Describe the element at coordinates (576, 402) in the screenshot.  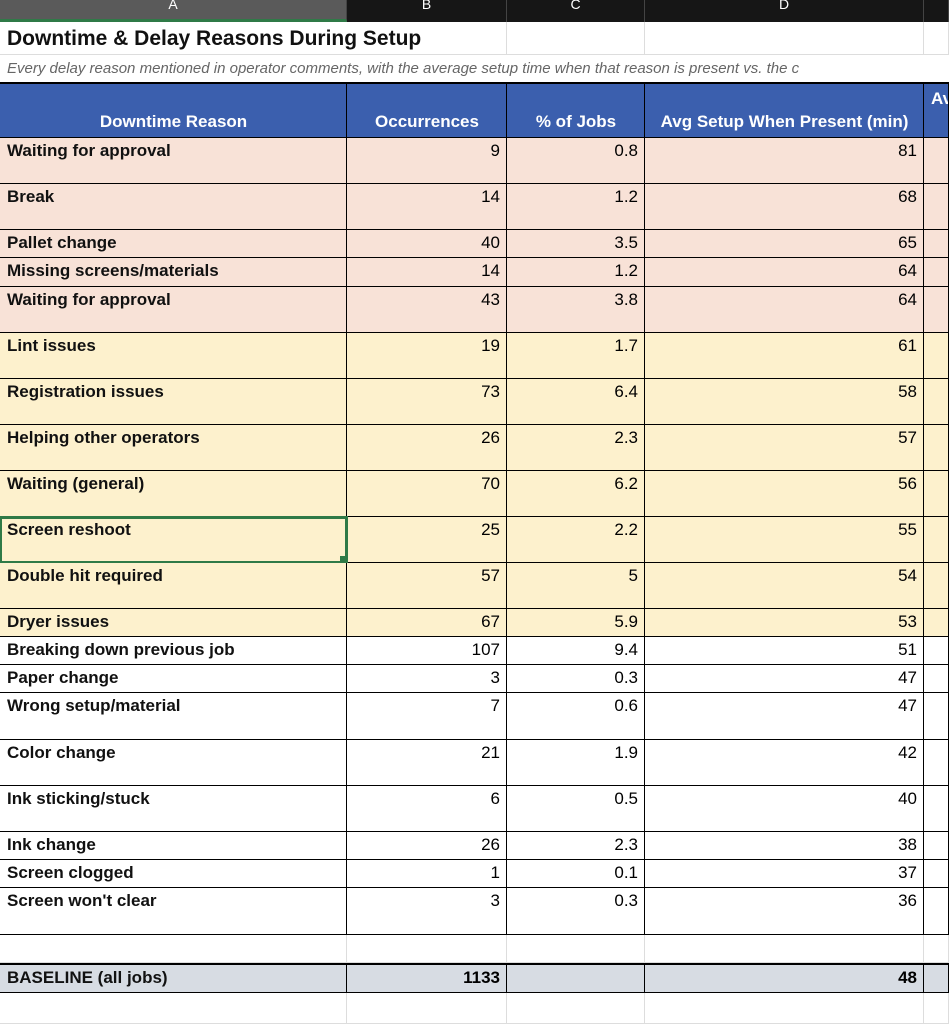
I see `pct-jobs-cell: 6.4` at that location.